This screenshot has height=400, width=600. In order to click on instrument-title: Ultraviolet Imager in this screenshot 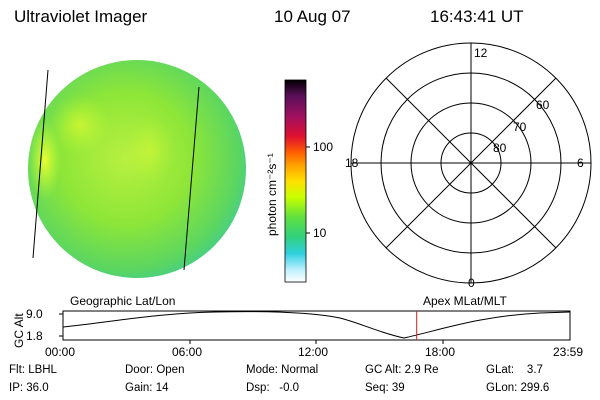, I will do `click(81, 16)`.